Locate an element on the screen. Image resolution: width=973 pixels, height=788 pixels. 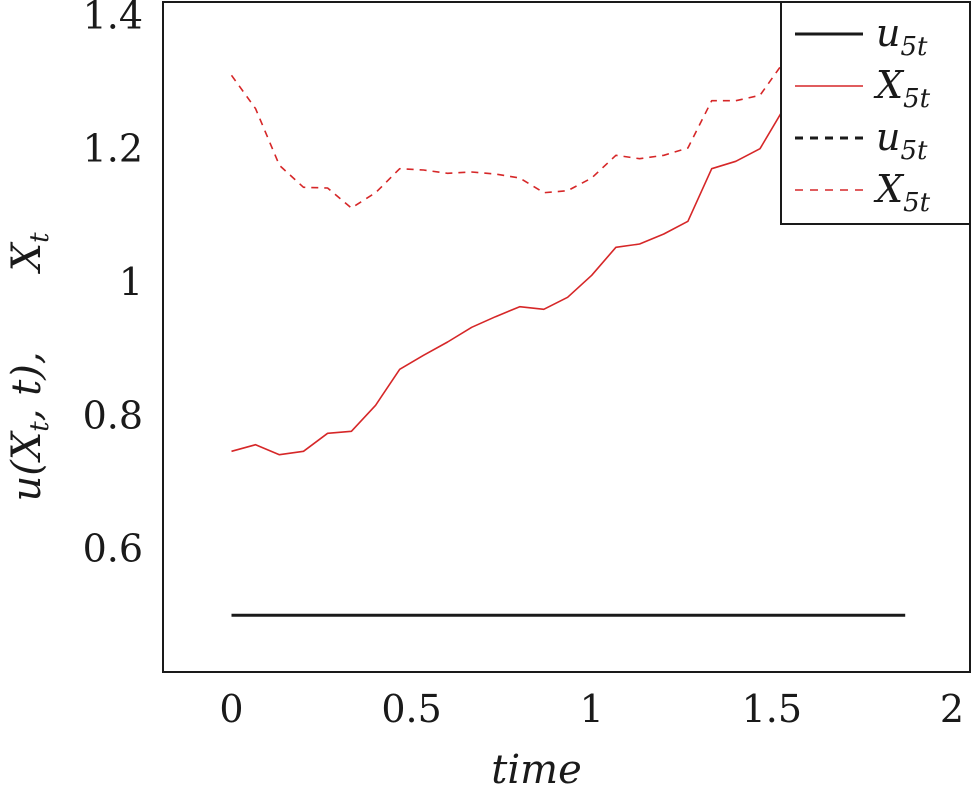
y-tick-label: 1 is located at coordinates (131, 282).